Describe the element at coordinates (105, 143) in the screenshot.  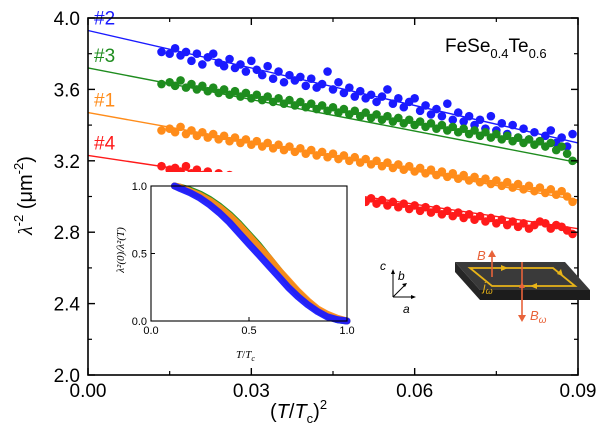
I see `series-label-3: #4` at that location.